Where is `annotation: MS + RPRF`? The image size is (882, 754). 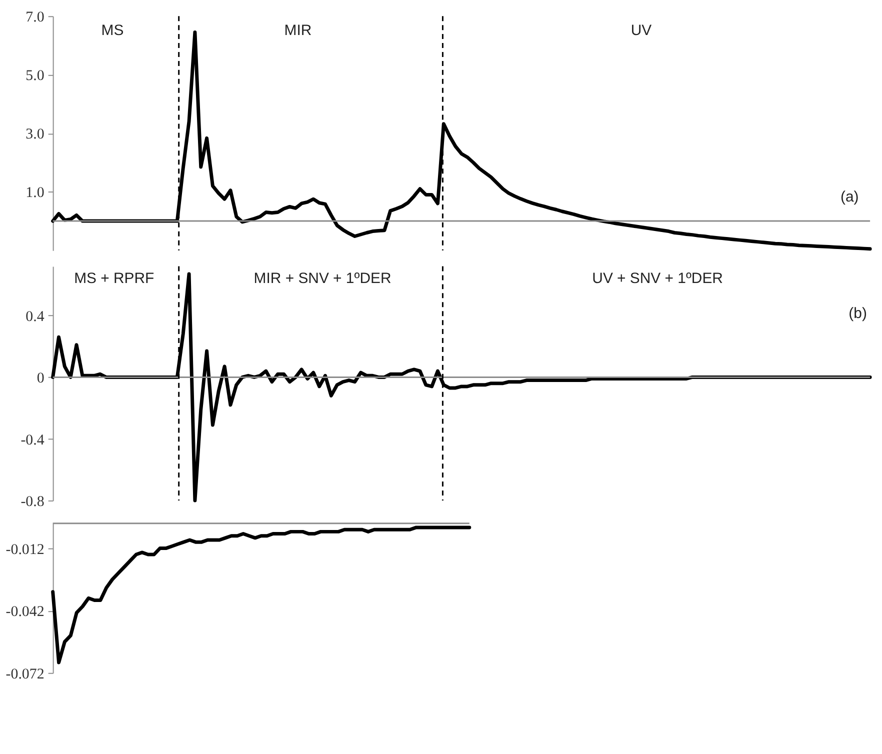
annotation: MS + RPRF is located at coordinates (114, 278).